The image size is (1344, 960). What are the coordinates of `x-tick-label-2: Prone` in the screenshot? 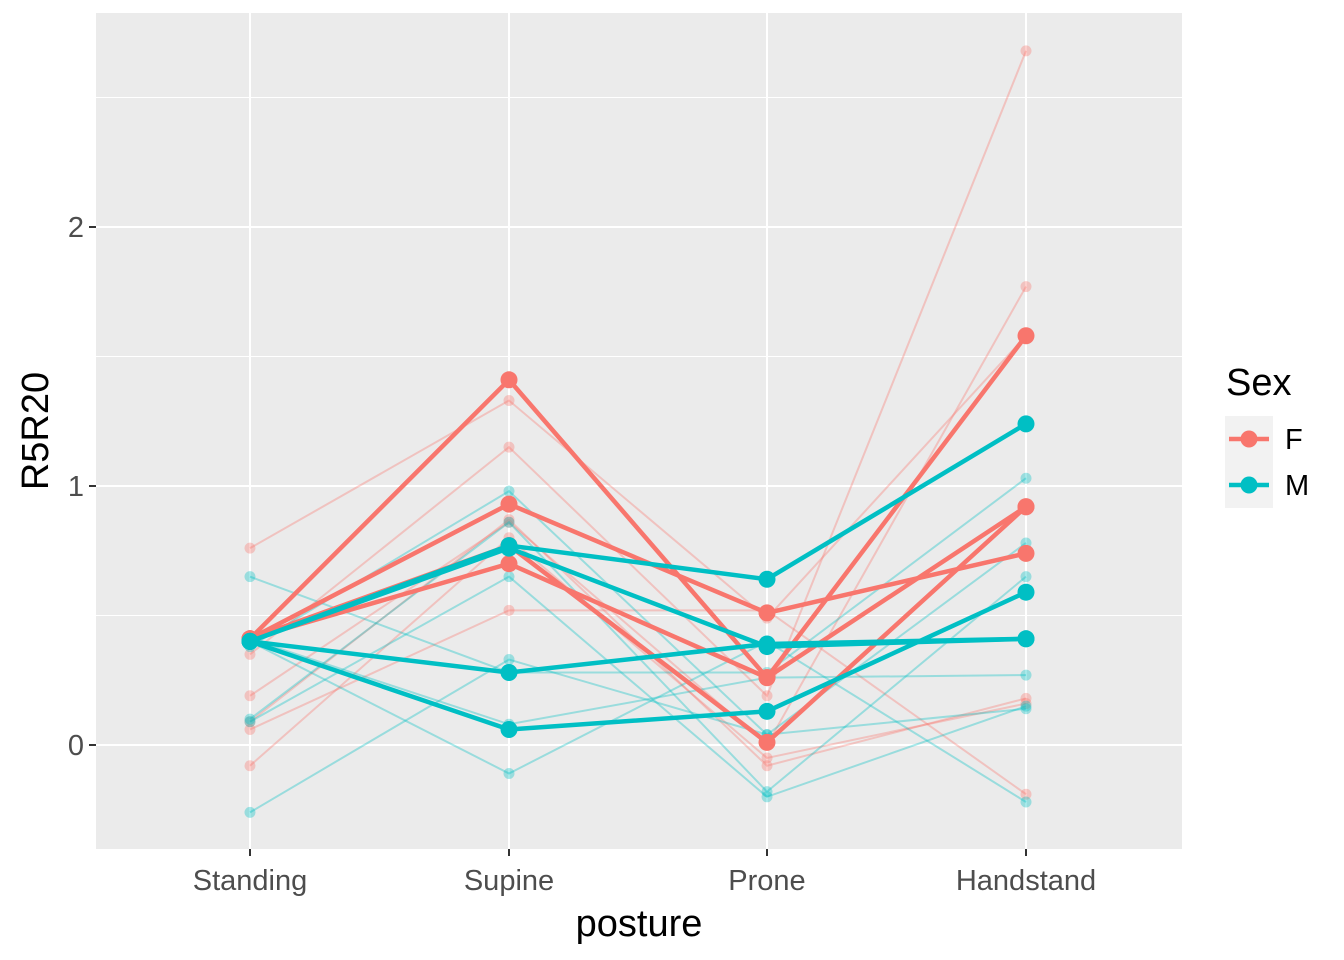 It's located at (766, 881).